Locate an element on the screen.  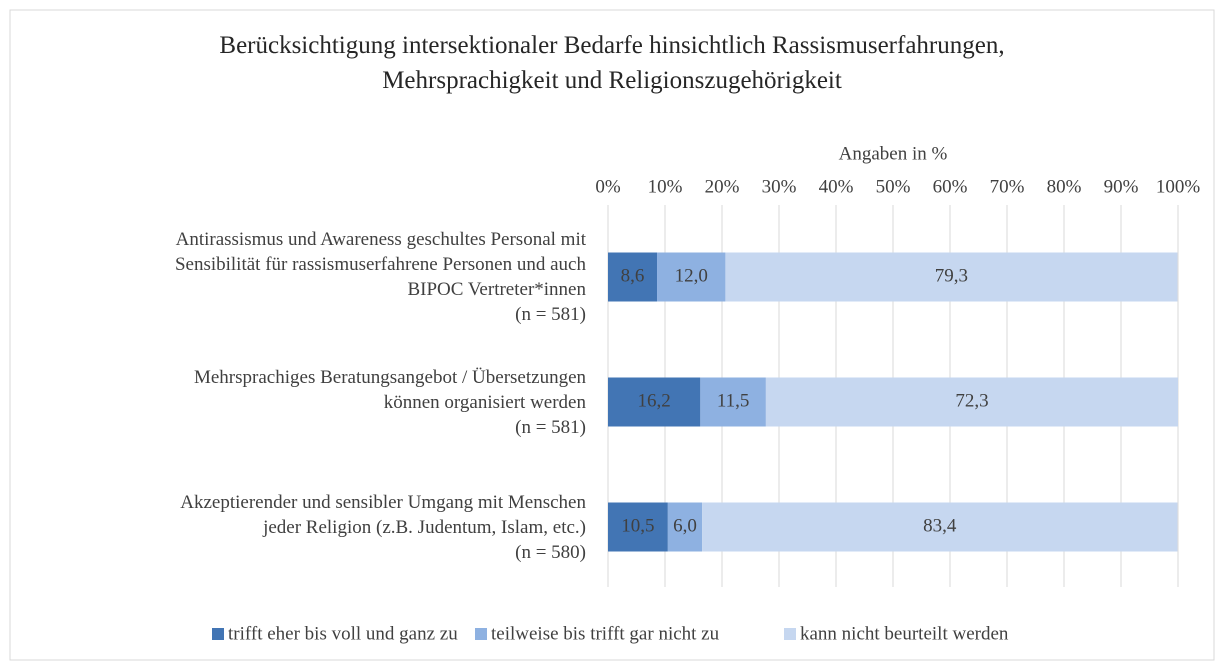
x-tick-label: 30% is located at coordinates (779, 186).